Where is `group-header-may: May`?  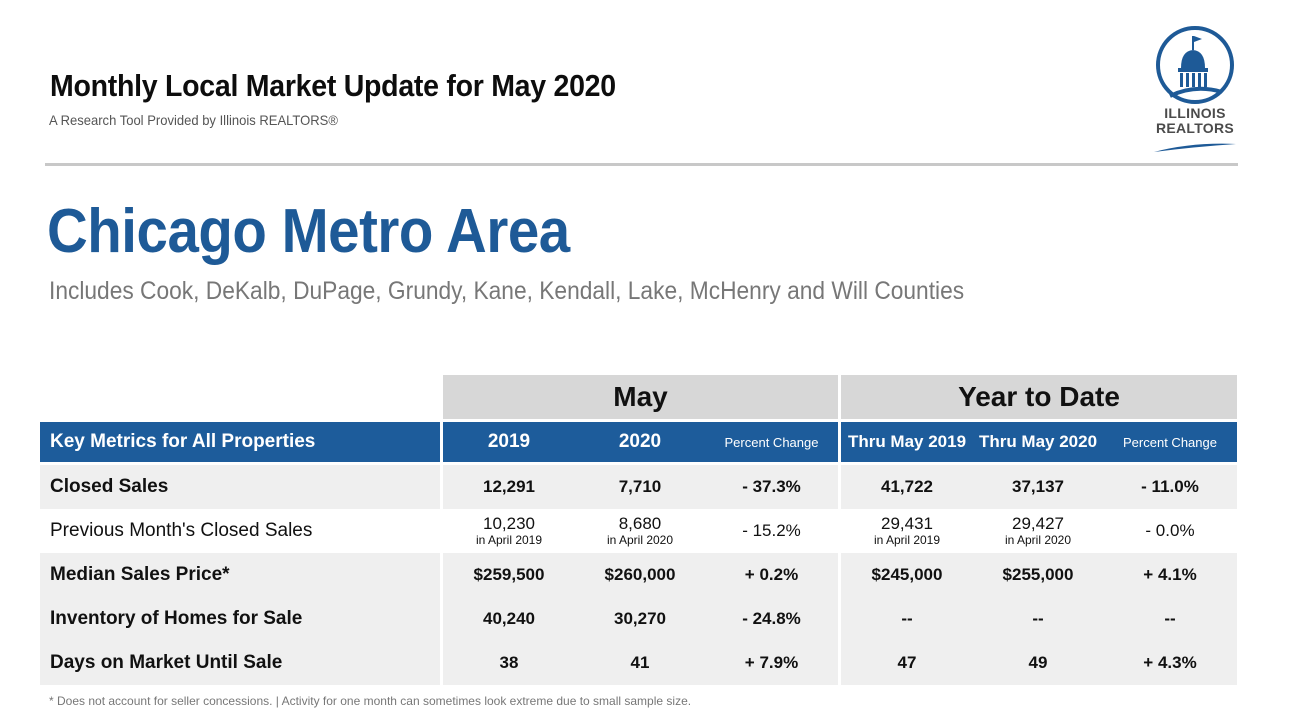 group-header-may: May is located at coordinates (639, 397).